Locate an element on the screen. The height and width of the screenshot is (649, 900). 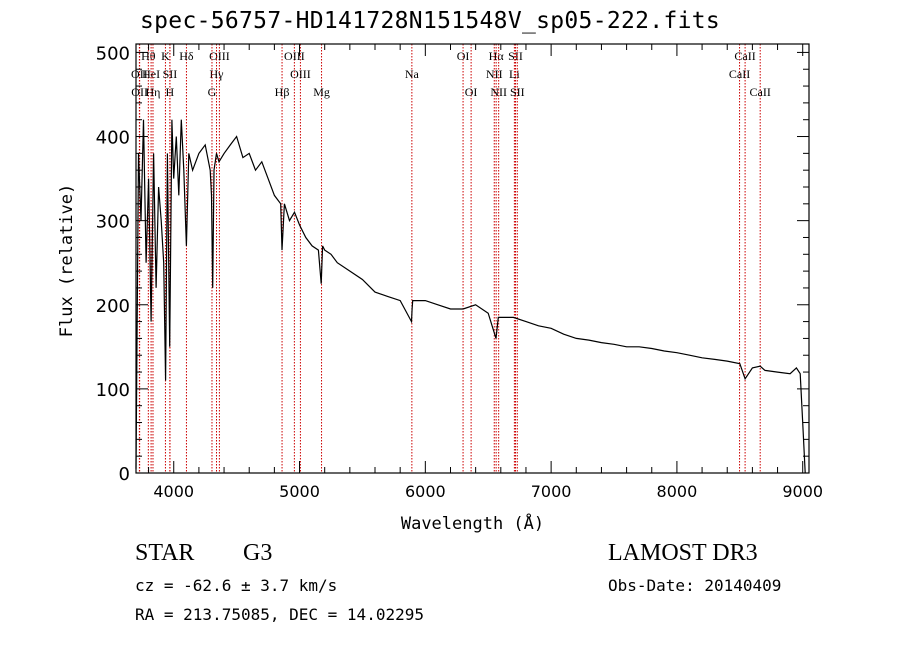
spectral-line-label: Mg is located at coordinates (321, 92).